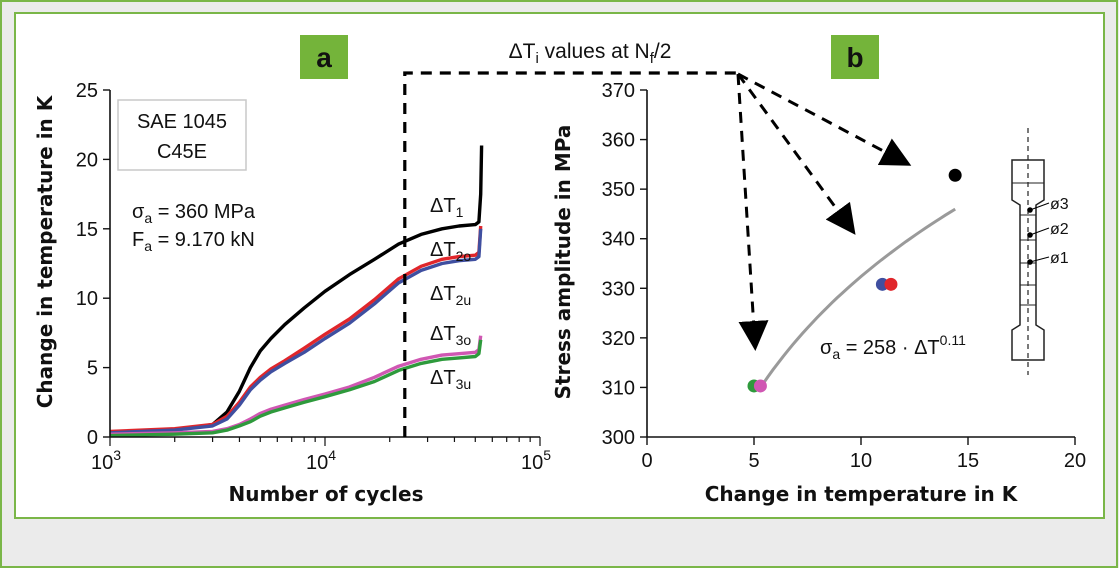  What do you see at coordinates (87, 299) in the screenshot?
I see `chart-a-y-tick-label: 10` at bounding box center [87, 299].